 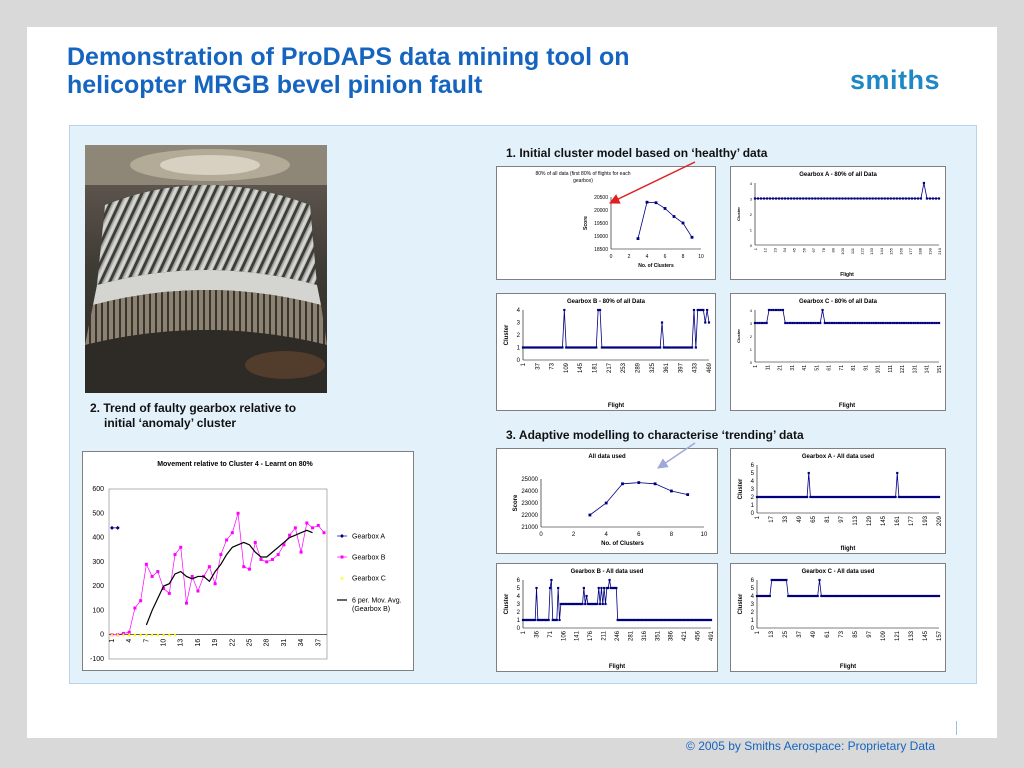 I want to click on x-tick-label: 37, so click(x=800, y=633).